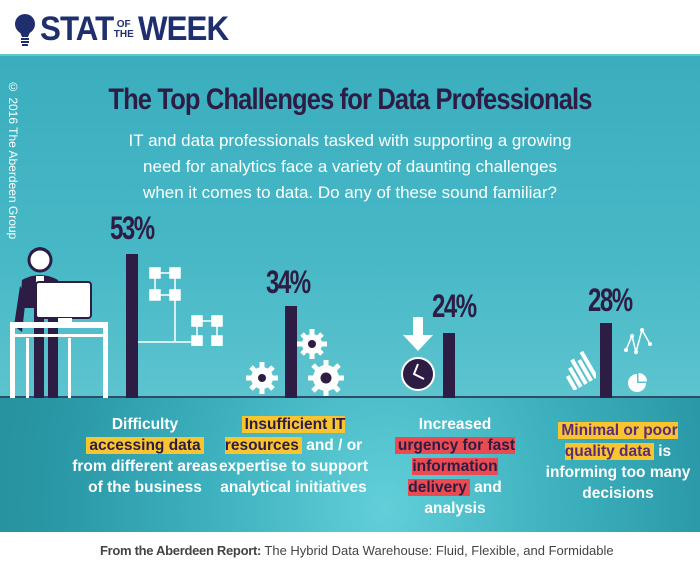  I want to click on label-1-rest: from different areas of the business, so click(145, 477).